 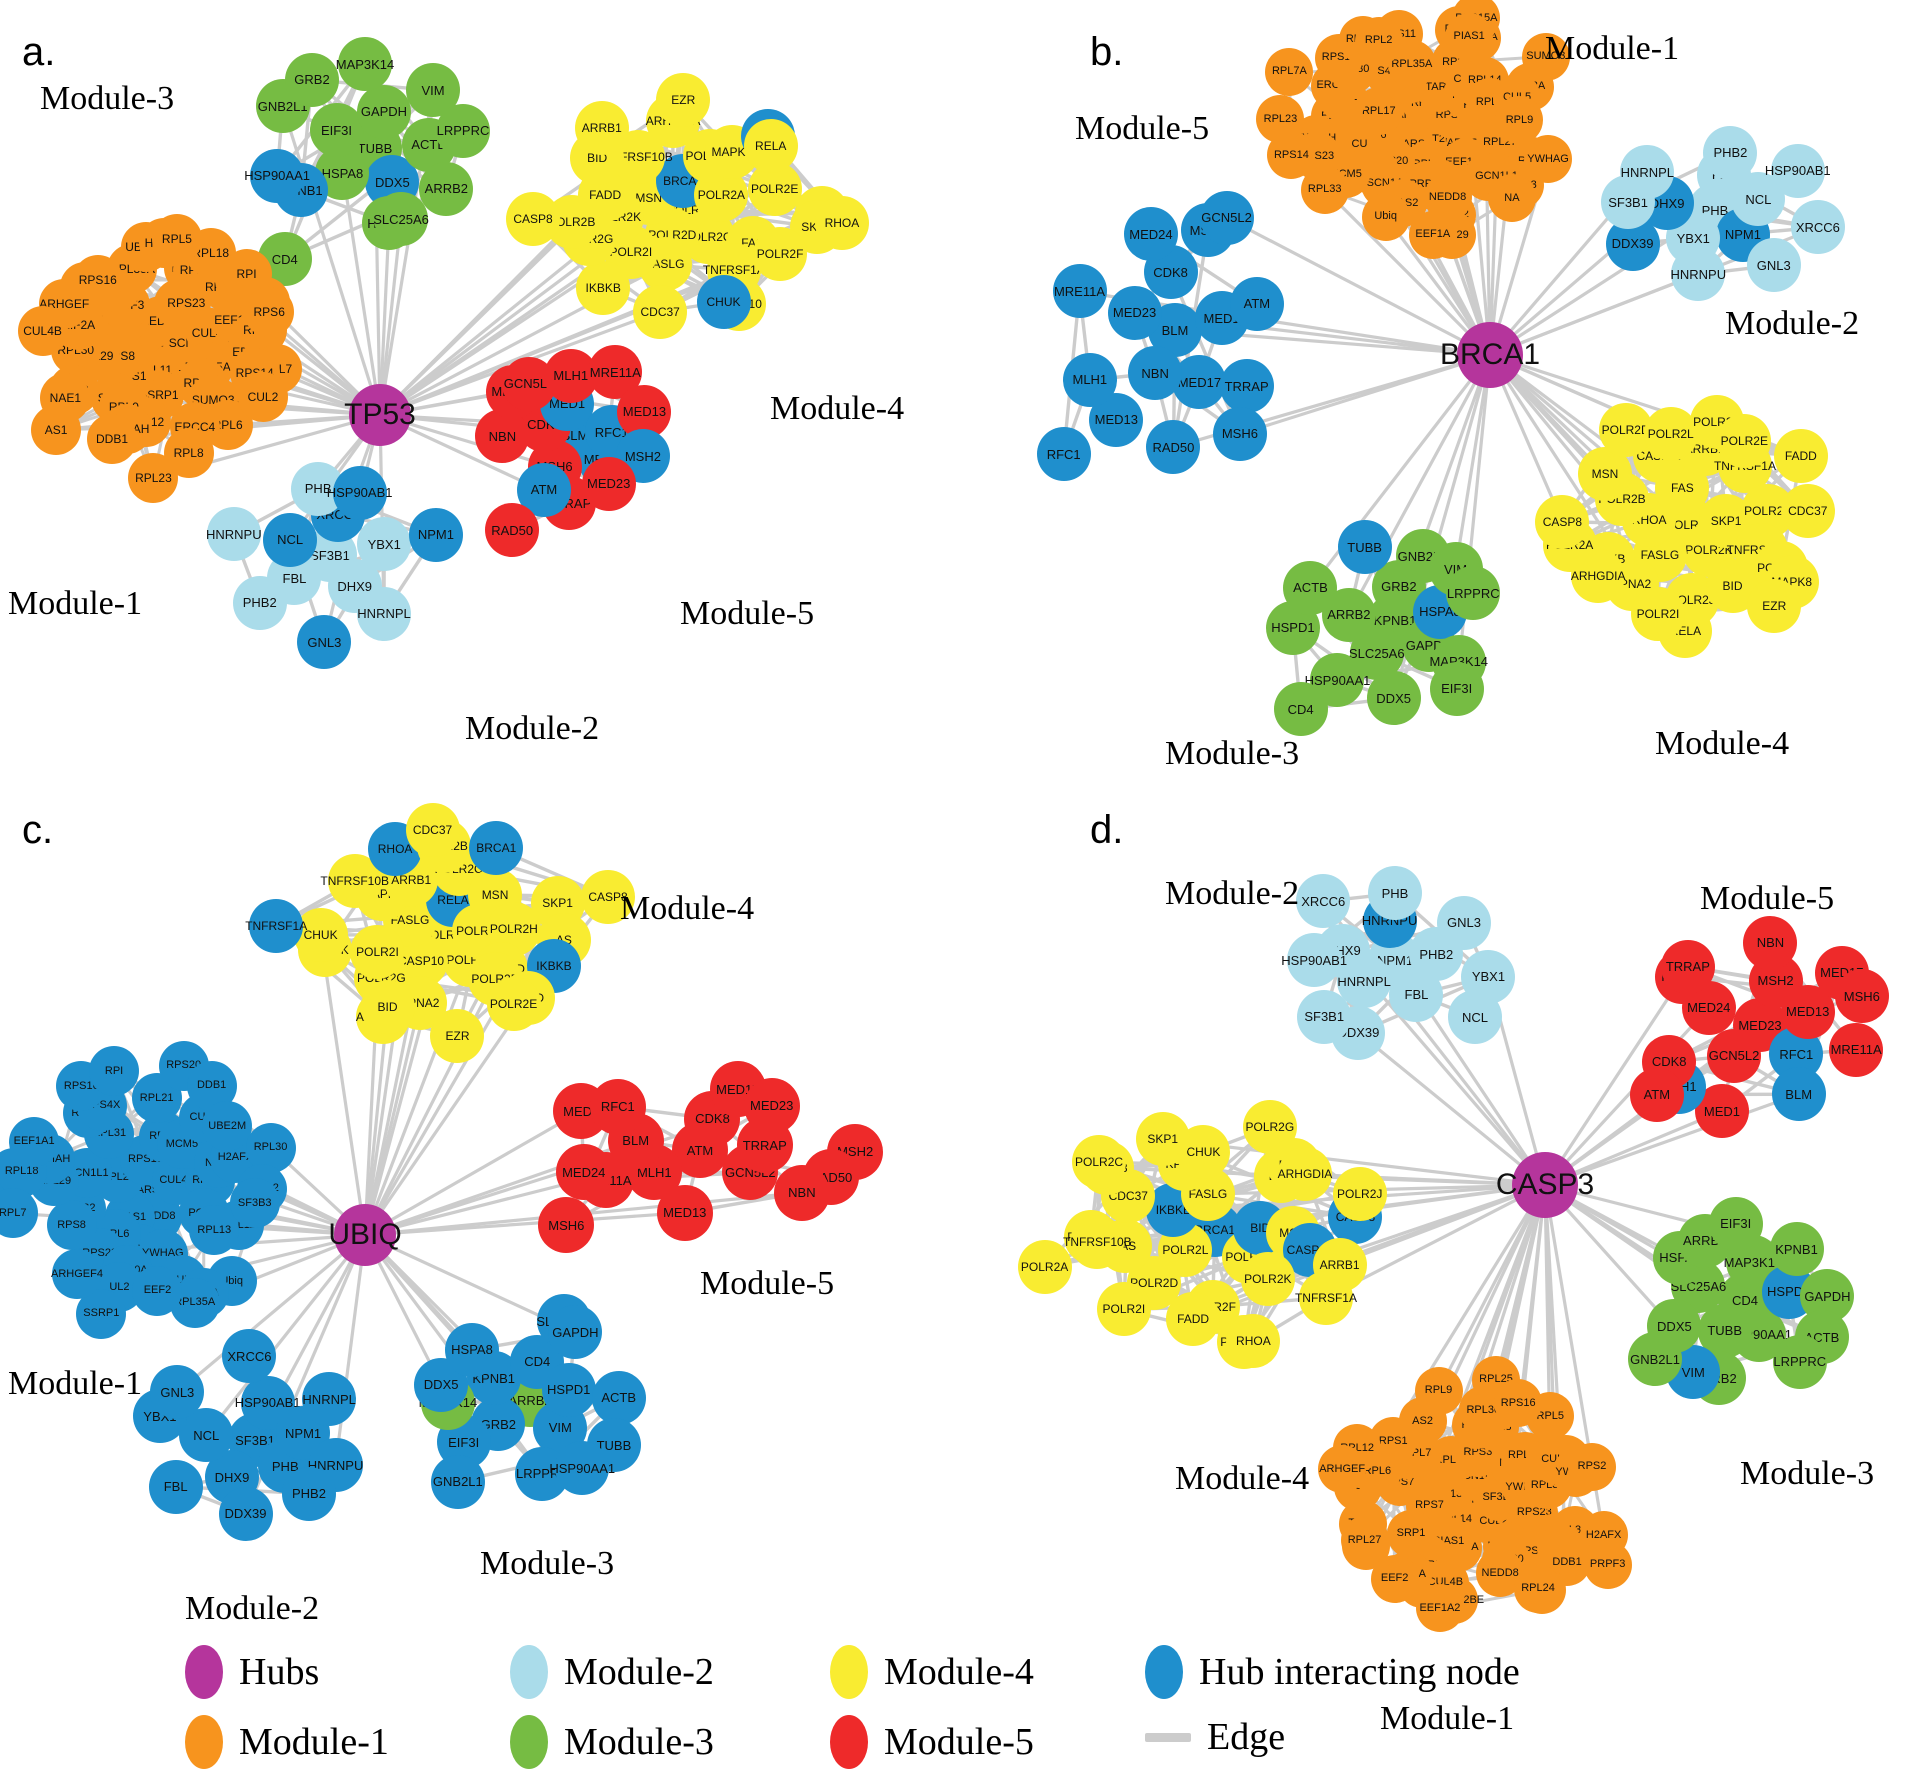 I want to click on legend-label: Hub interacting node, so click(x=1359, y=1672).